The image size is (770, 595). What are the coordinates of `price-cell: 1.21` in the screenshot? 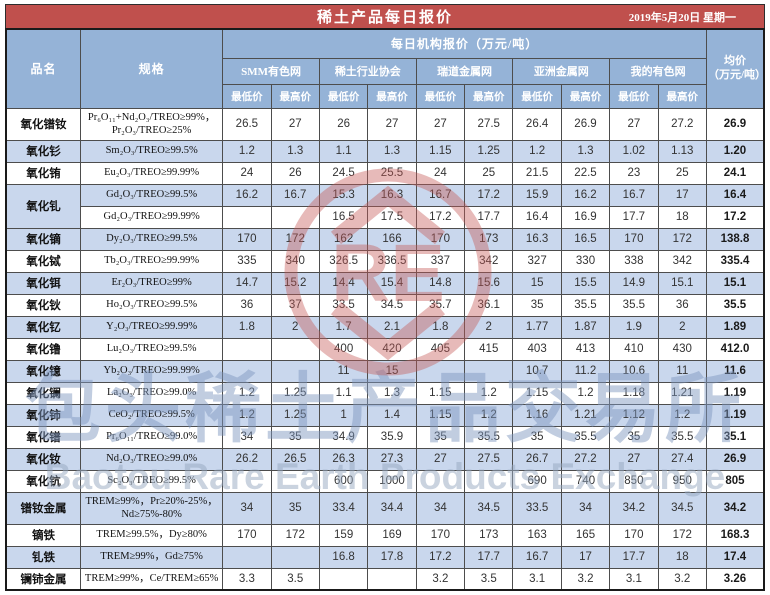 It's located at (585, 415).